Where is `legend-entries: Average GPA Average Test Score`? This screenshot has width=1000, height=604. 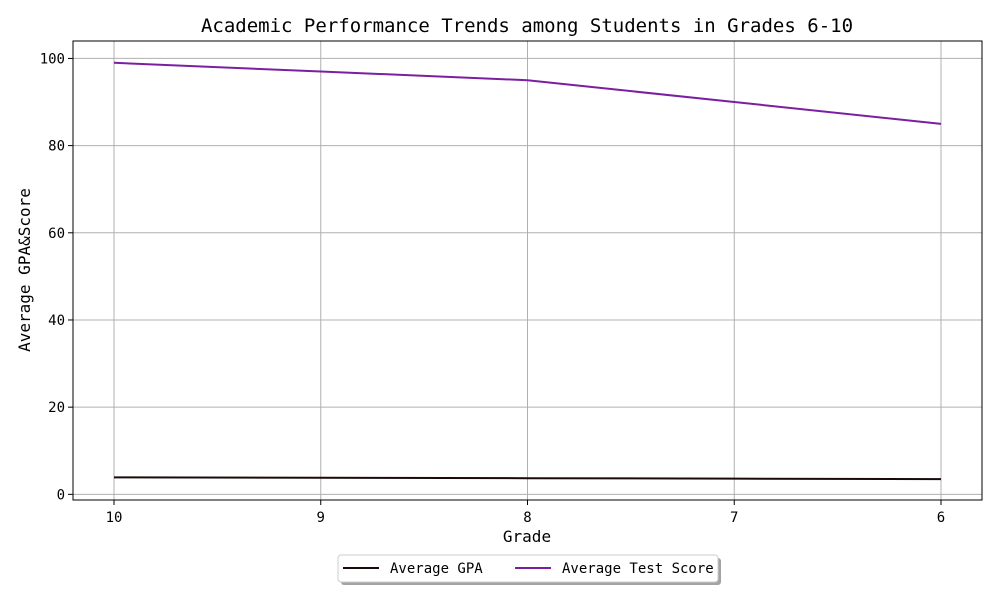
legend-entries: Average GPA Average Test Score is located at coordinates (528, 569).